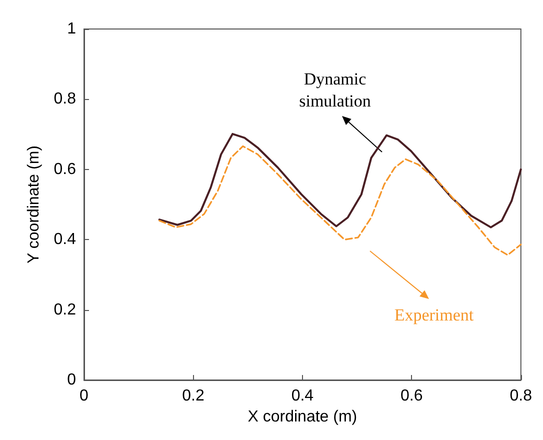 The height and width of the screenshot is (440, 543). What do you see at coordinates (303, 417) in the screenshot?
I see `x-axis-title: X cordinate (m)` at bounding box center [303, 417].